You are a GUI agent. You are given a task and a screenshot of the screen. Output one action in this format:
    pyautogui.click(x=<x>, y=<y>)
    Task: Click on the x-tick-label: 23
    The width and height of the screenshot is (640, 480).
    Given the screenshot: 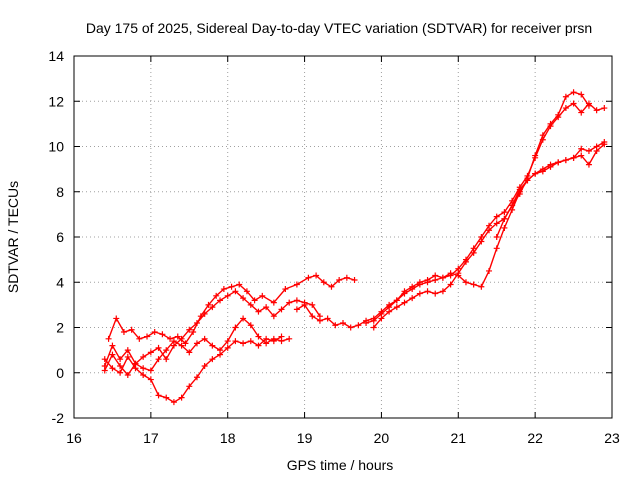 What is the action you would take?
    pyautogui.click(x=612, y=438)
    